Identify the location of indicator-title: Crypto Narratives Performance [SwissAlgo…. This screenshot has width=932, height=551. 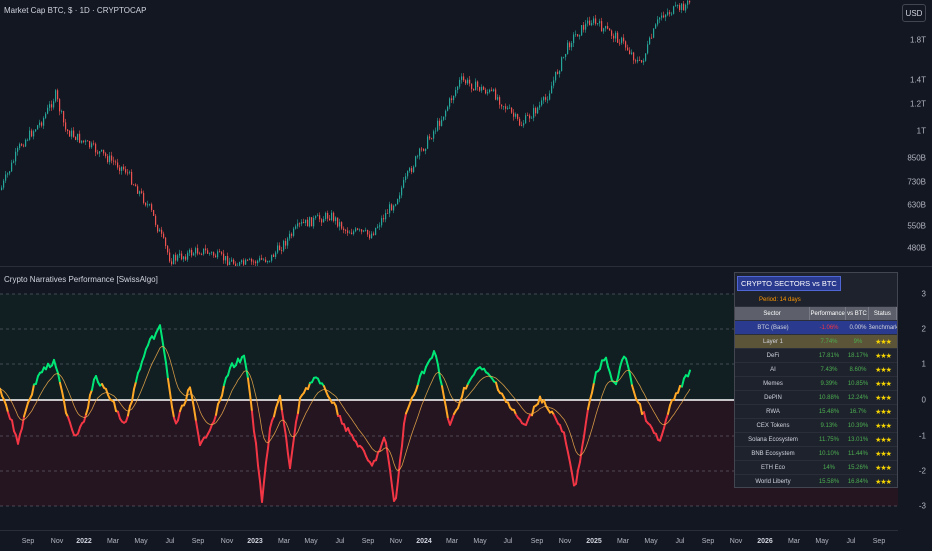
(81, 279).